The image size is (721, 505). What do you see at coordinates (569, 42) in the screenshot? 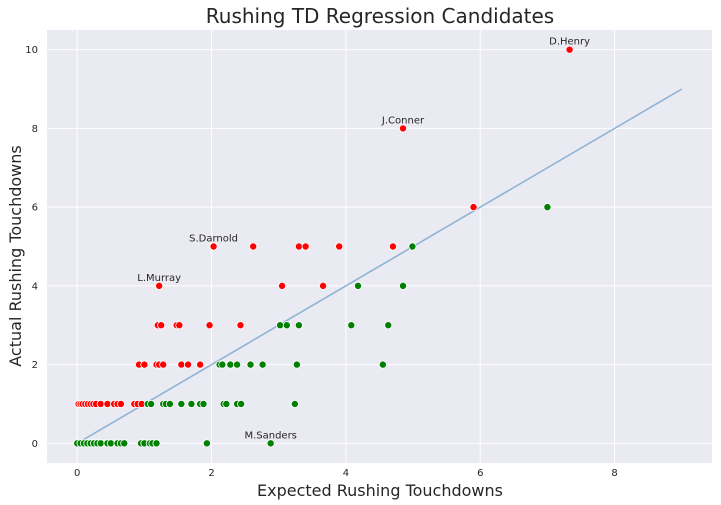
I see `annotation-label: D.Henry` at bounding box center [569, 42].